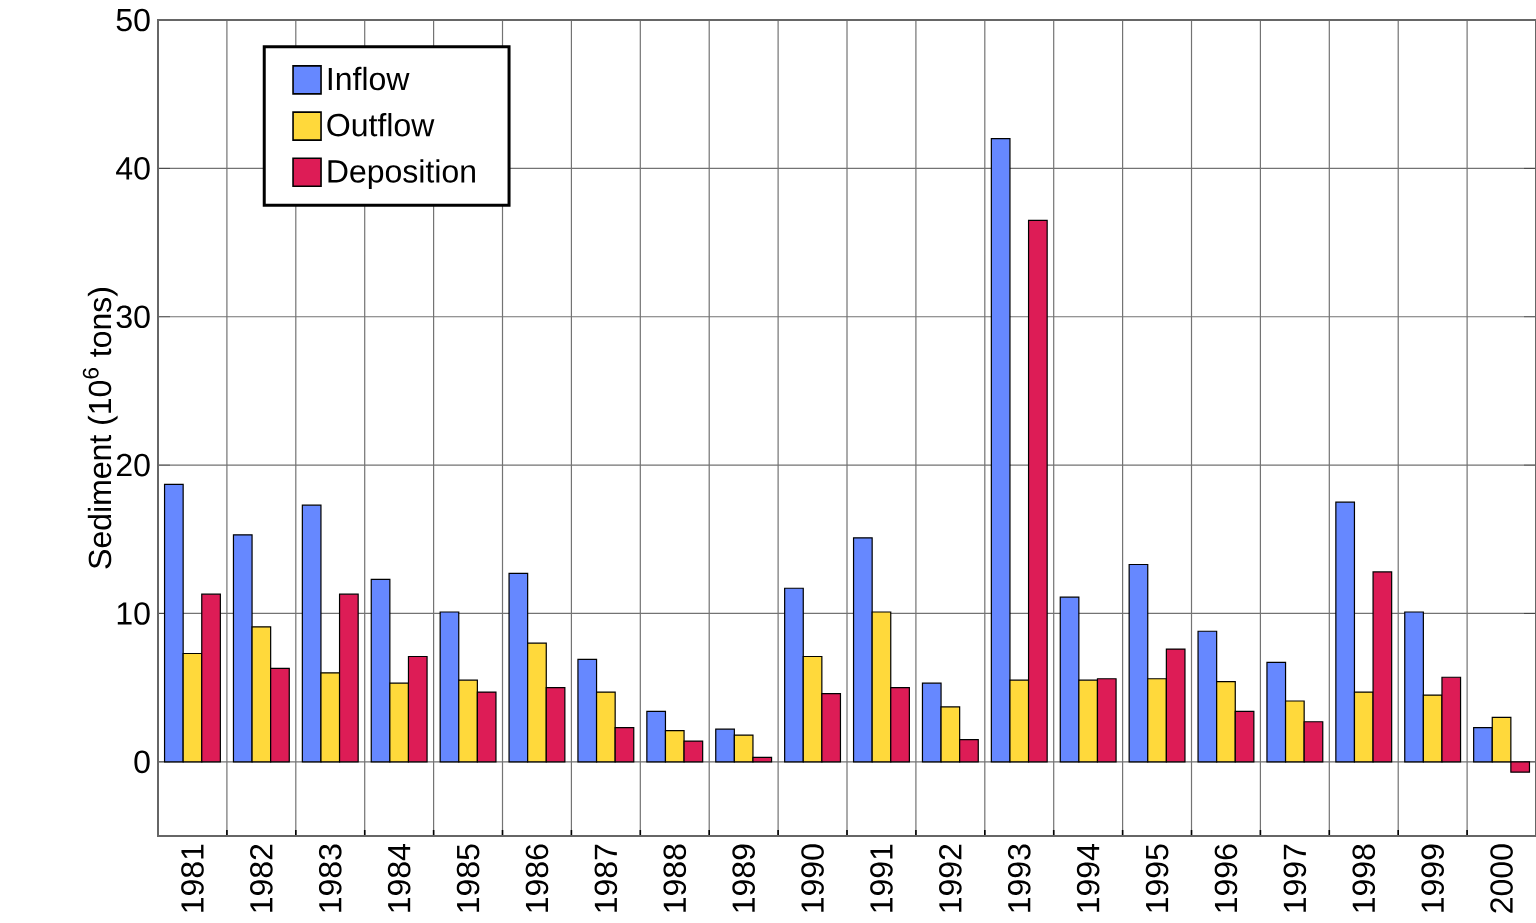 Image resolution: width=1536 pixels, height=923 pixels. I want to click on x-tick-label: 1996, so click(1226, 878).